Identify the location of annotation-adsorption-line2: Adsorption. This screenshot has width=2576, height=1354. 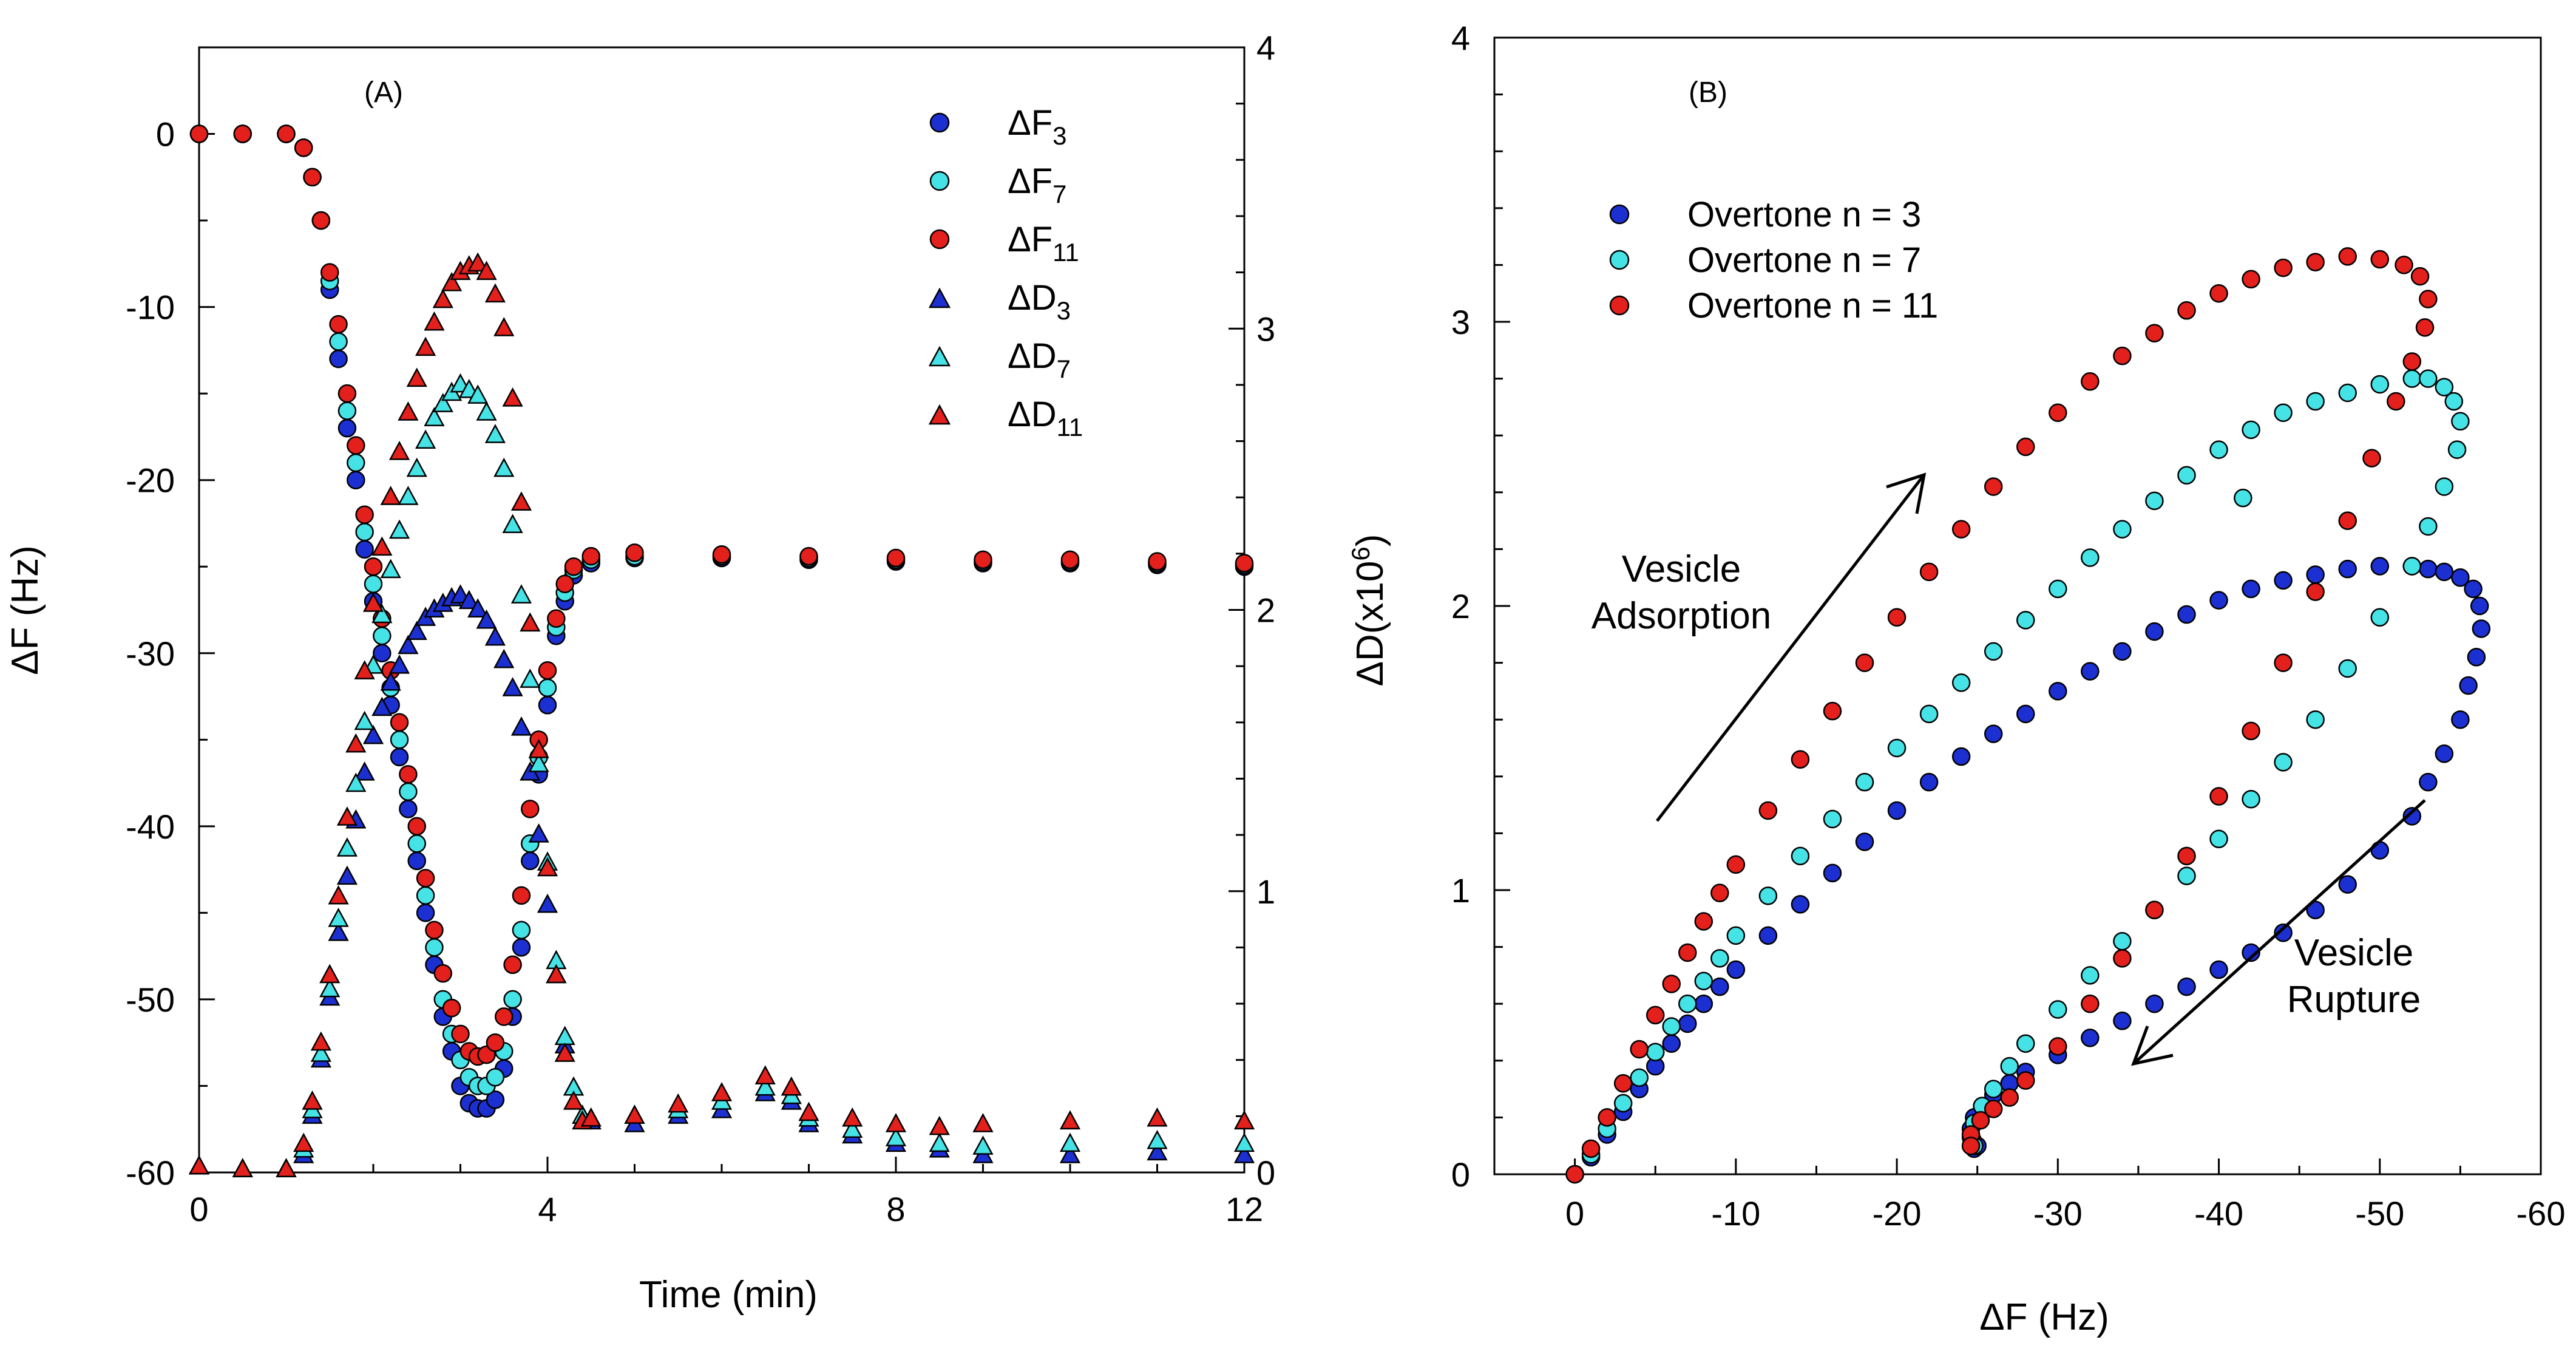
(1681, 616).